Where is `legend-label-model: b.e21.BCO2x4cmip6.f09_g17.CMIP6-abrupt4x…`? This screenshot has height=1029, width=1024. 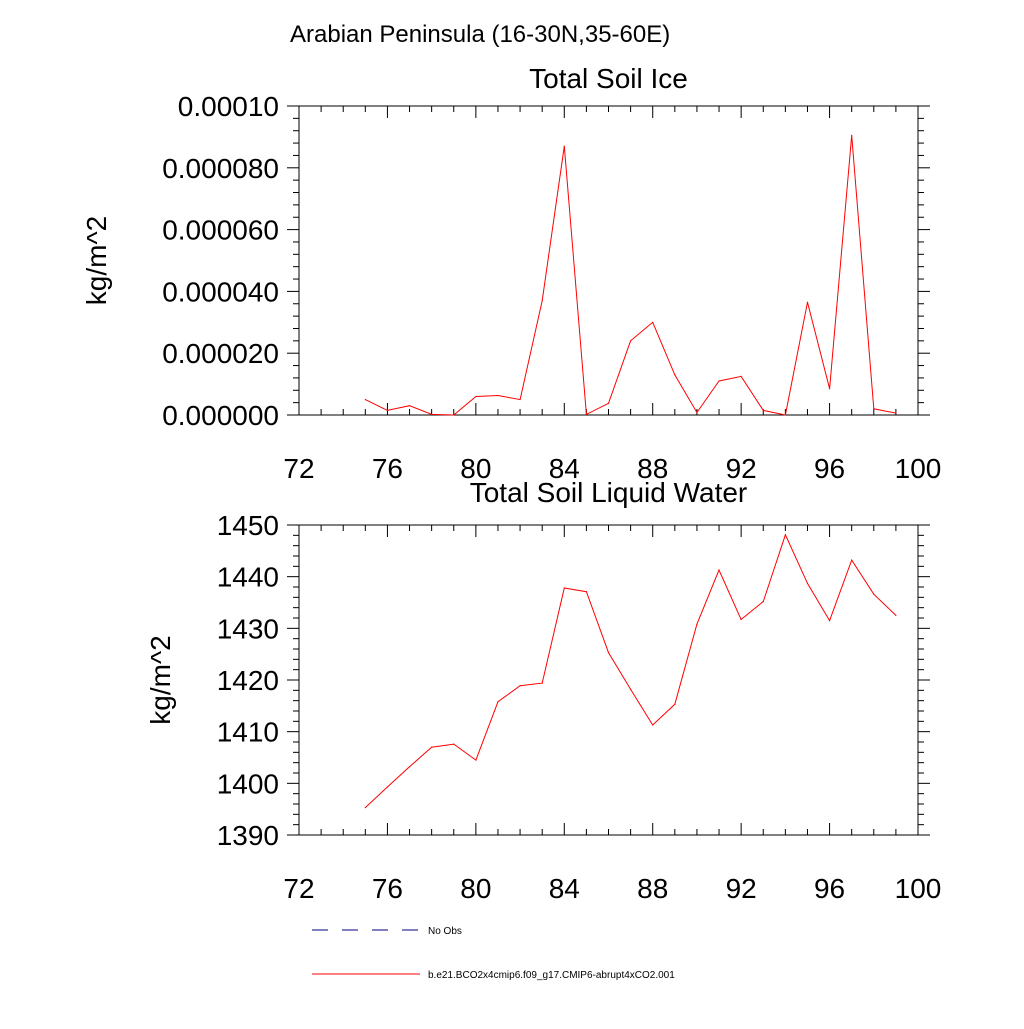
legend-label-model: b.e21.BCO2x4cmip6.f09_g17.CMIP6-abrupt4x… is located at coordinates (551, 975).